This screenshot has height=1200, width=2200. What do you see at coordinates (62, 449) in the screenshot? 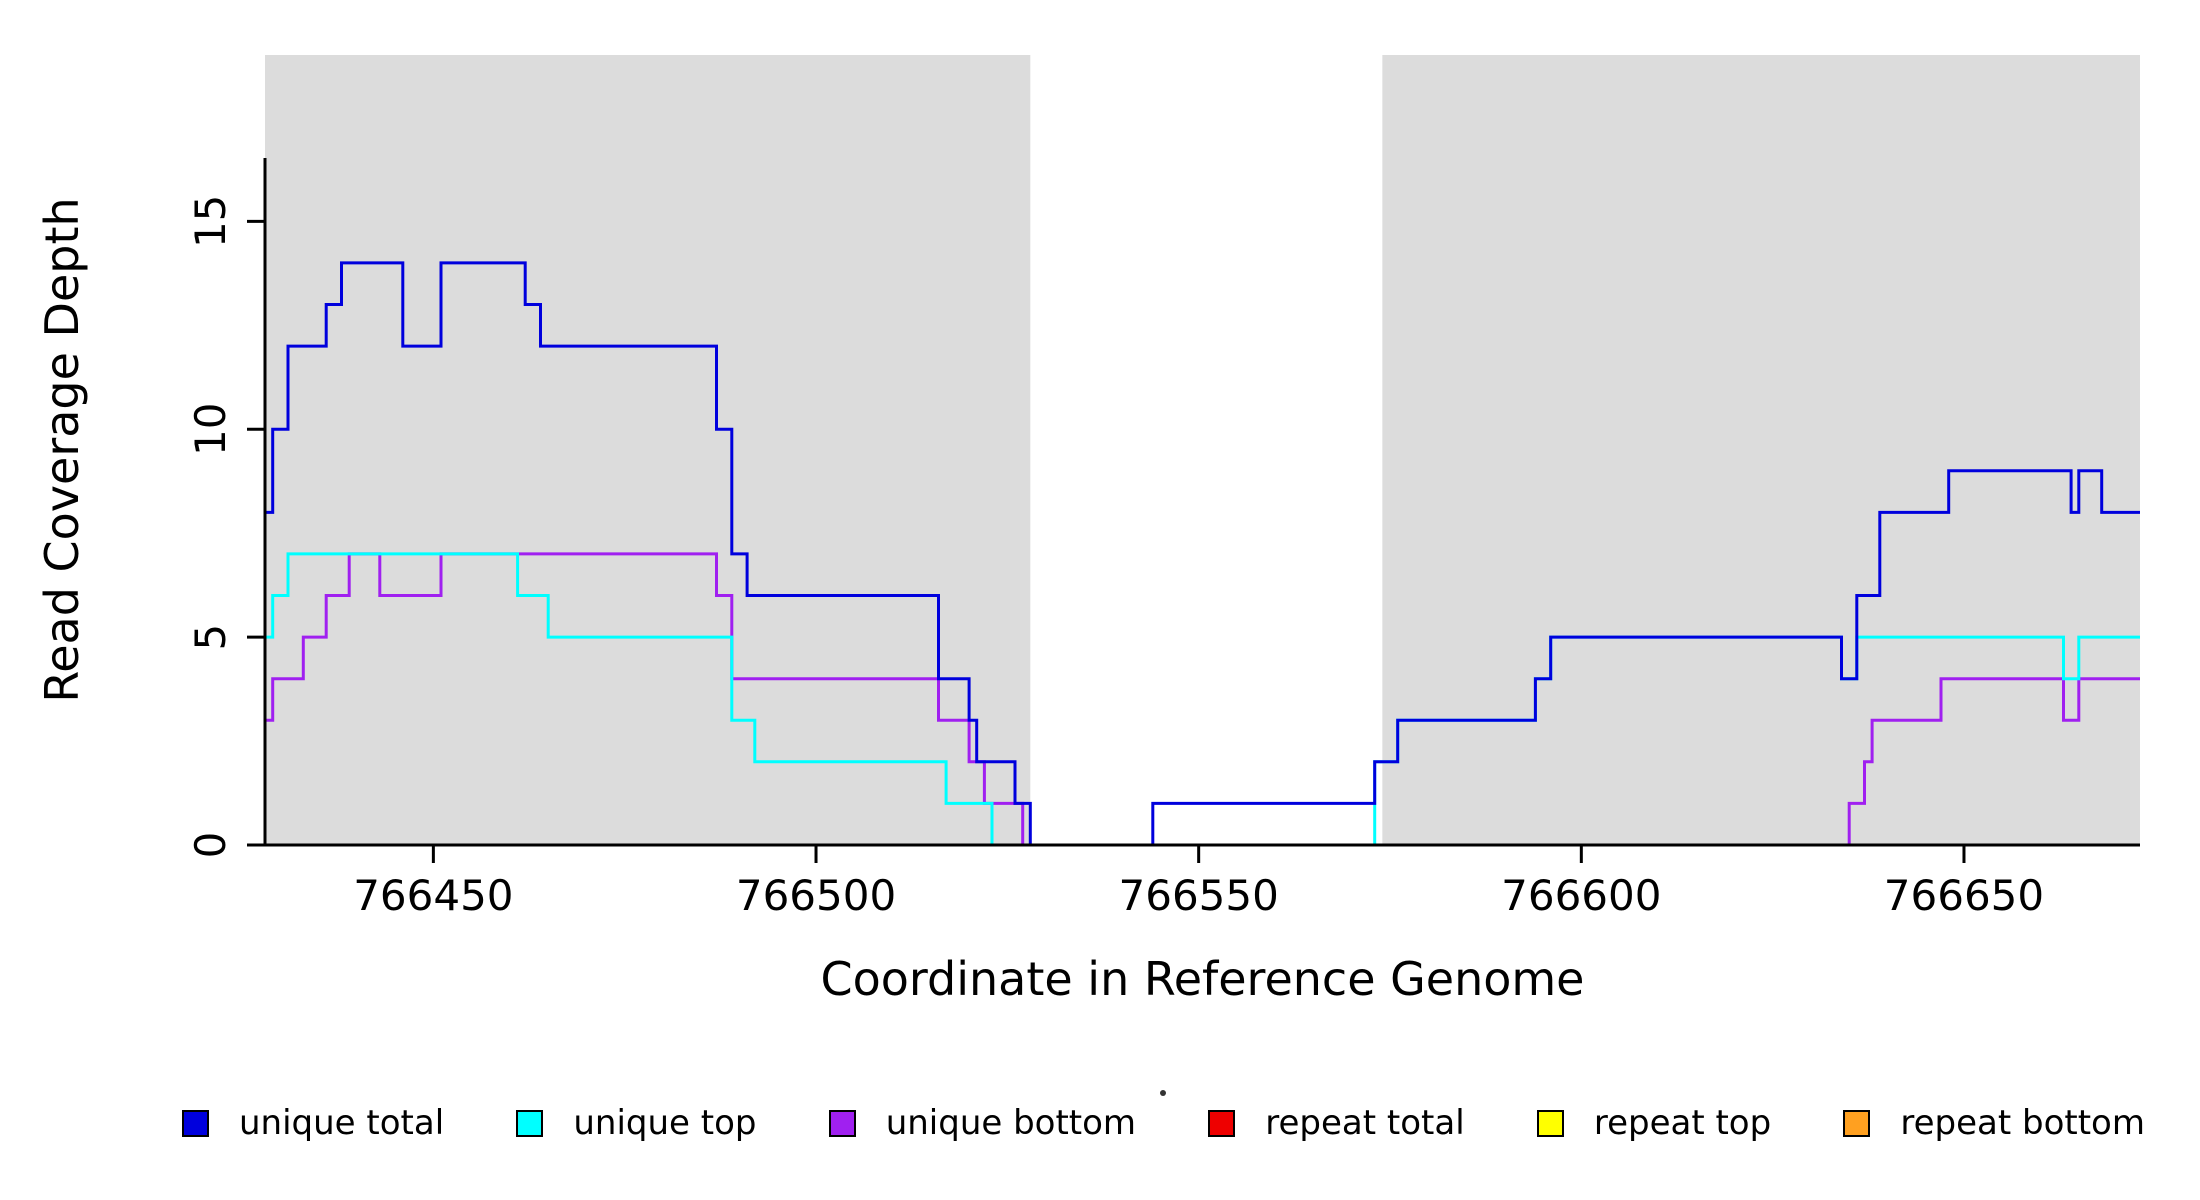
I see `y-axis-title: Read Coverage Depth` at bounding box center [62, 449].